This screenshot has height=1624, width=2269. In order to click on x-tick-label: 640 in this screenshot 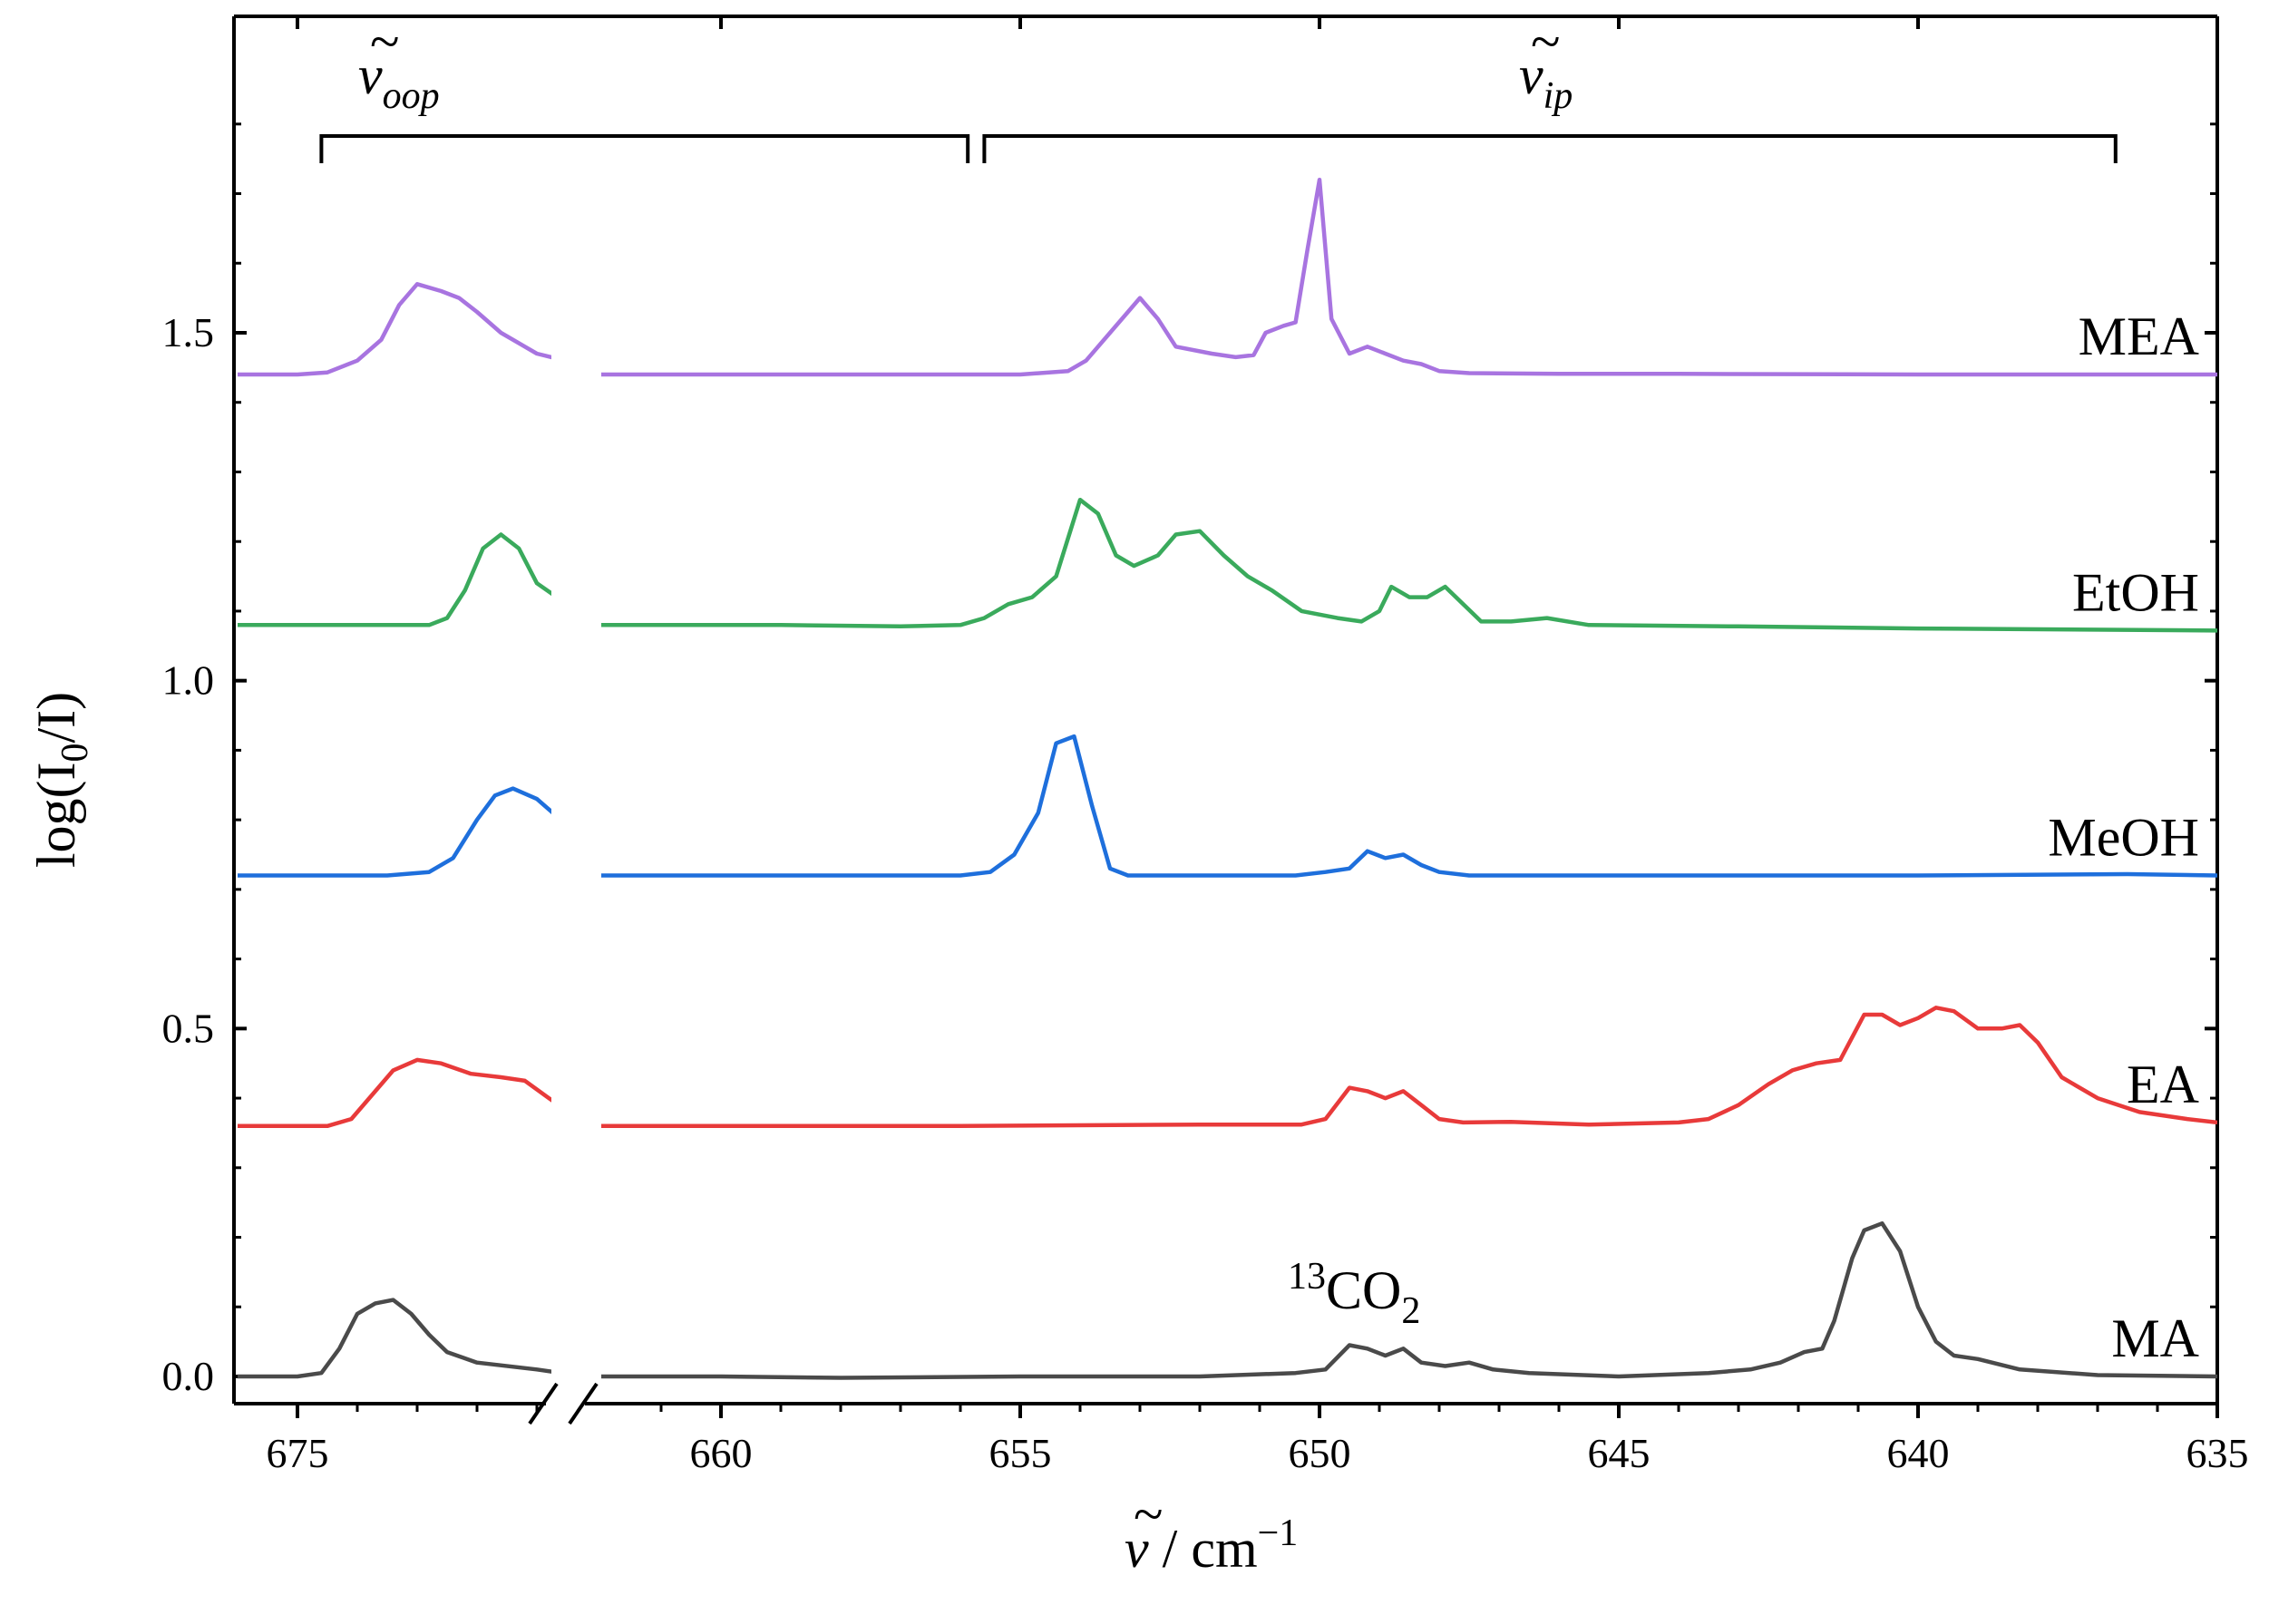, I will do `click(1918, 1453)`.